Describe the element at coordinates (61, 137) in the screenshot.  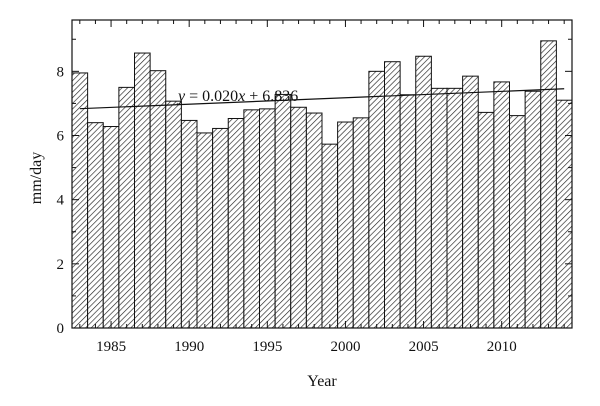
I see `y-tick-label: 6` at that location.